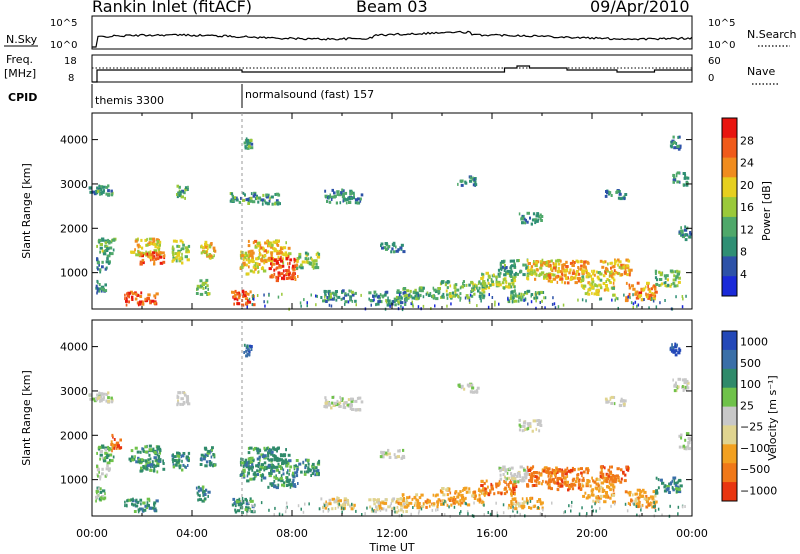 Image resolution: width=800 pixels, height=554 pixels. Describe the element at coordinates (74, 140) in the screenshot. I see `y-tick-label: 4000` at that location.